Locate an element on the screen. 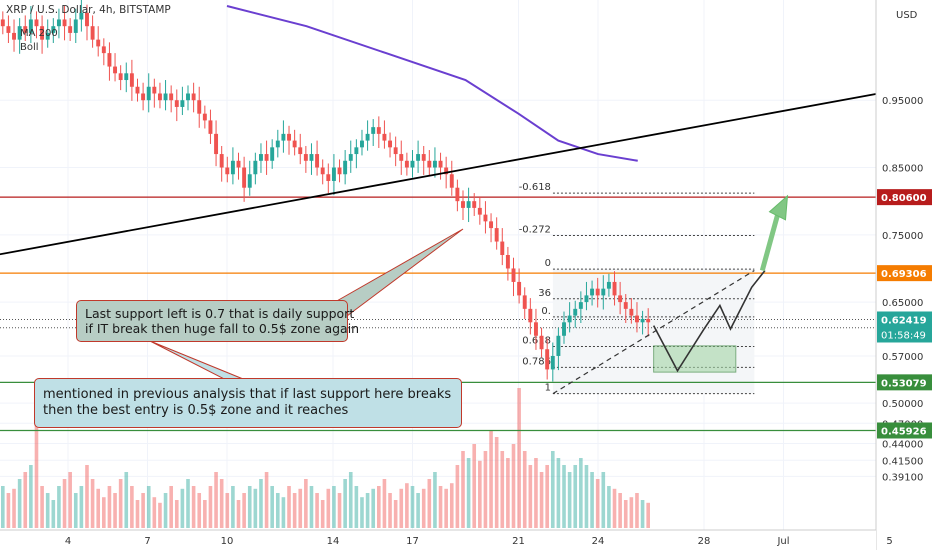 The image size is (932, 554). time-tick-label: 21 is located at coordinates (518, 541).